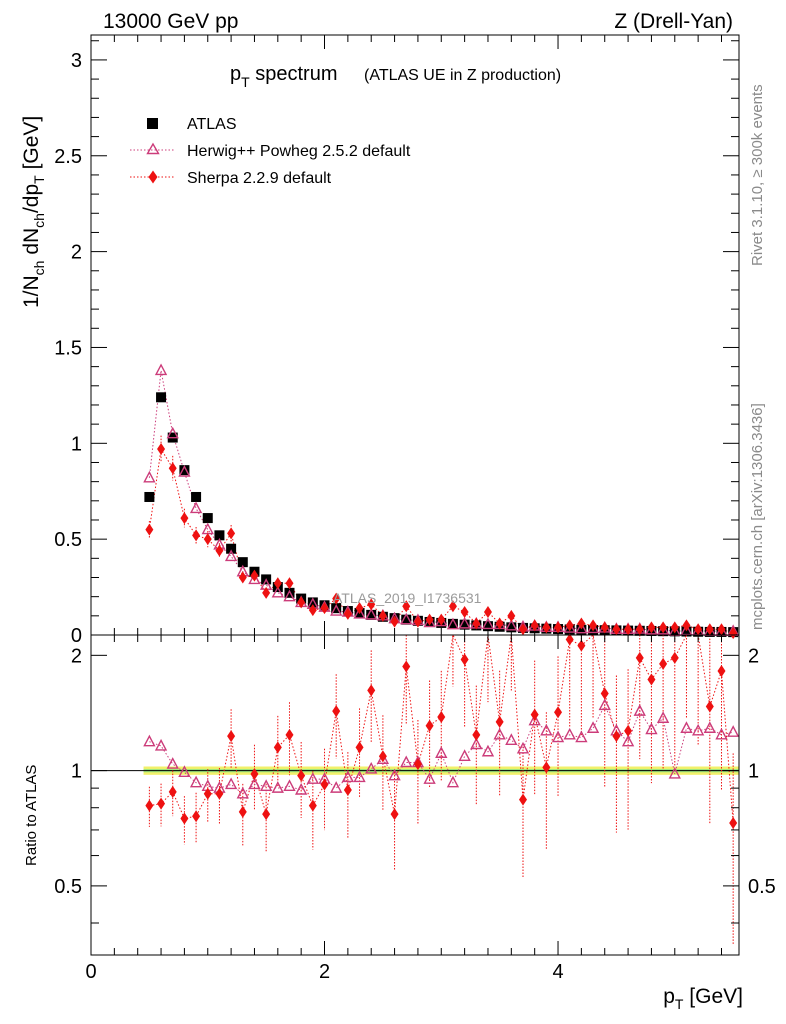  Describe the element at coordinates (212, 124) in the screenshot. I see `legend-atlas-label: ATLAS` at that location.